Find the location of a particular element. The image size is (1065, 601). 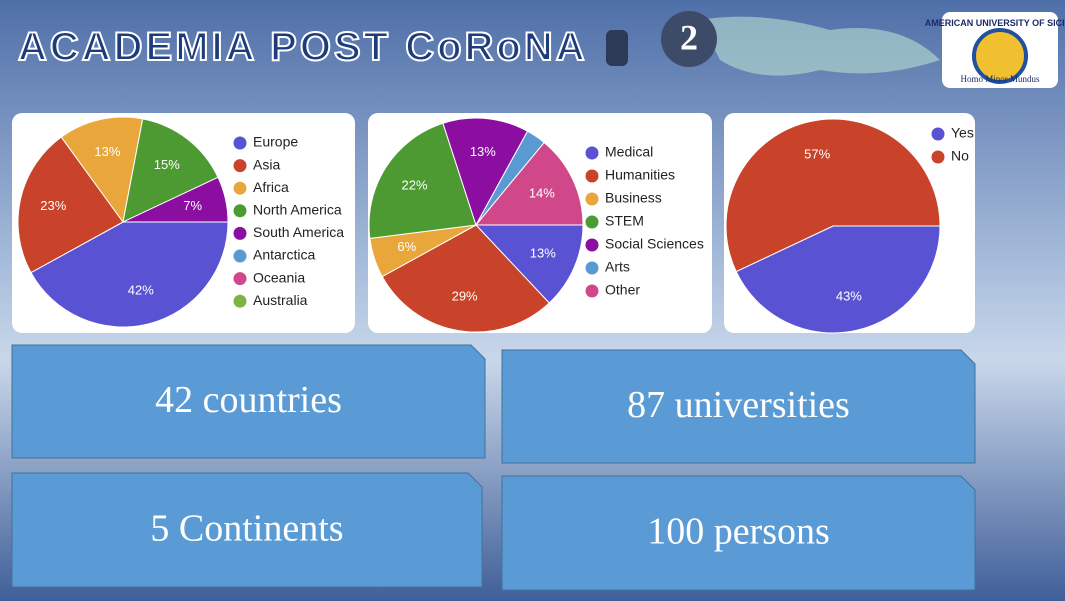

stat-text: 100 persons is located at coordinates (738, 532).